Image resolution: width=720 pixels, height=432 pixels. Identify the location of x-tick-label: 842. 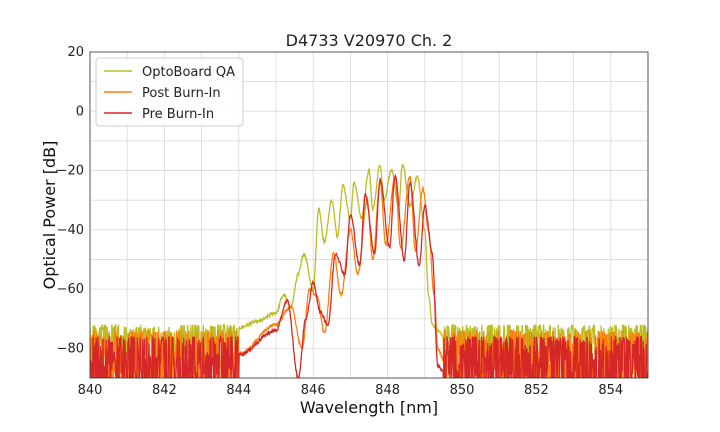
(164, 390).